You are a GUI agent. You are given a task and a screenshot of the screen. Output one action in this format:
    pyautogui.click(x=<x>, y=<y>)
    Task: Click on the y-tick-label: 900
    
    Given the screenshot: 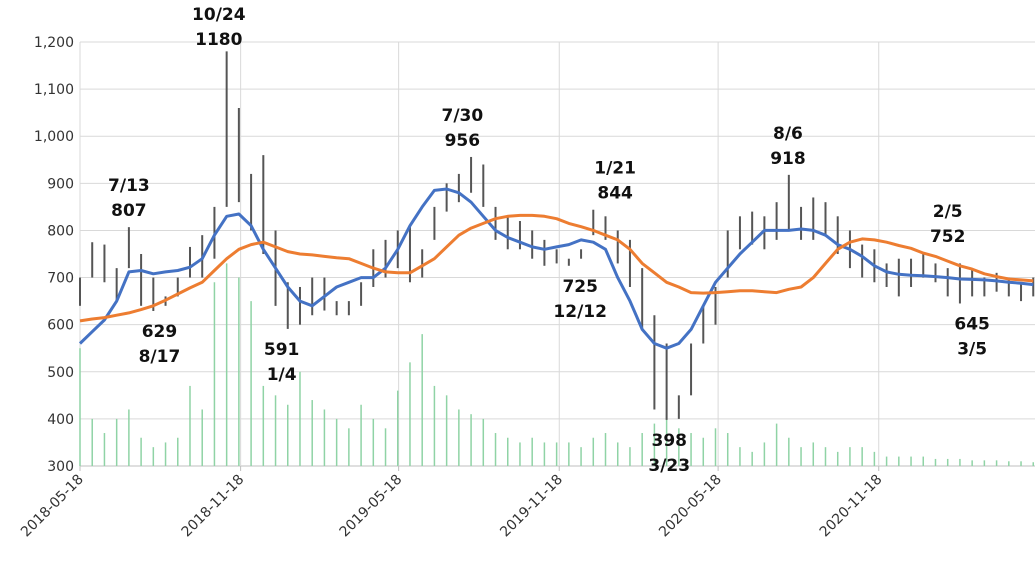 What is the action you would take?
    pyautogui.click(x=60, y=184)
    